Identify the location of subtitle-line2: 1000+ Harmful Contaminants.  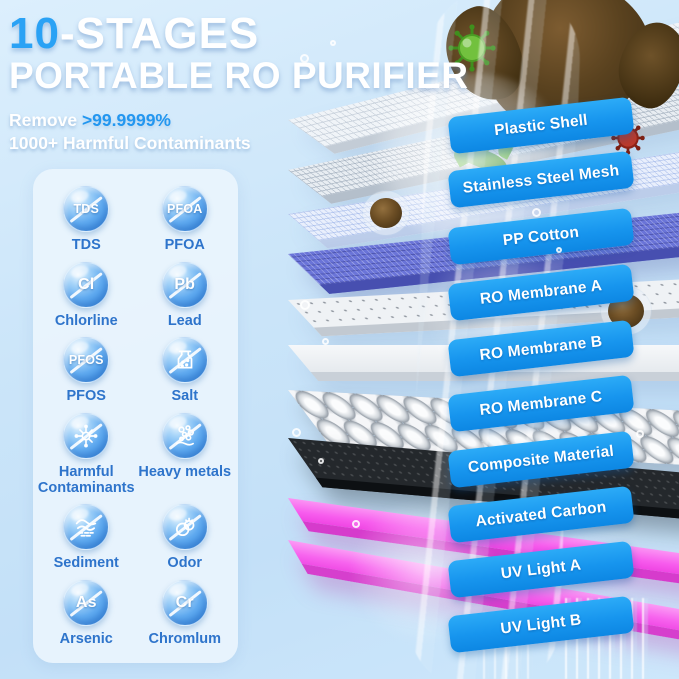
(130, 142).